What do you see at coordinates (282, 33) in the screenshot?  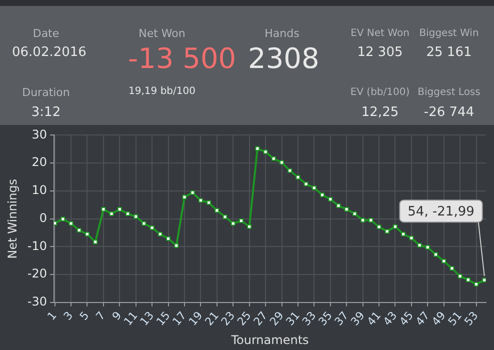 I see `text: Hands` at bounding box center [282, 33].